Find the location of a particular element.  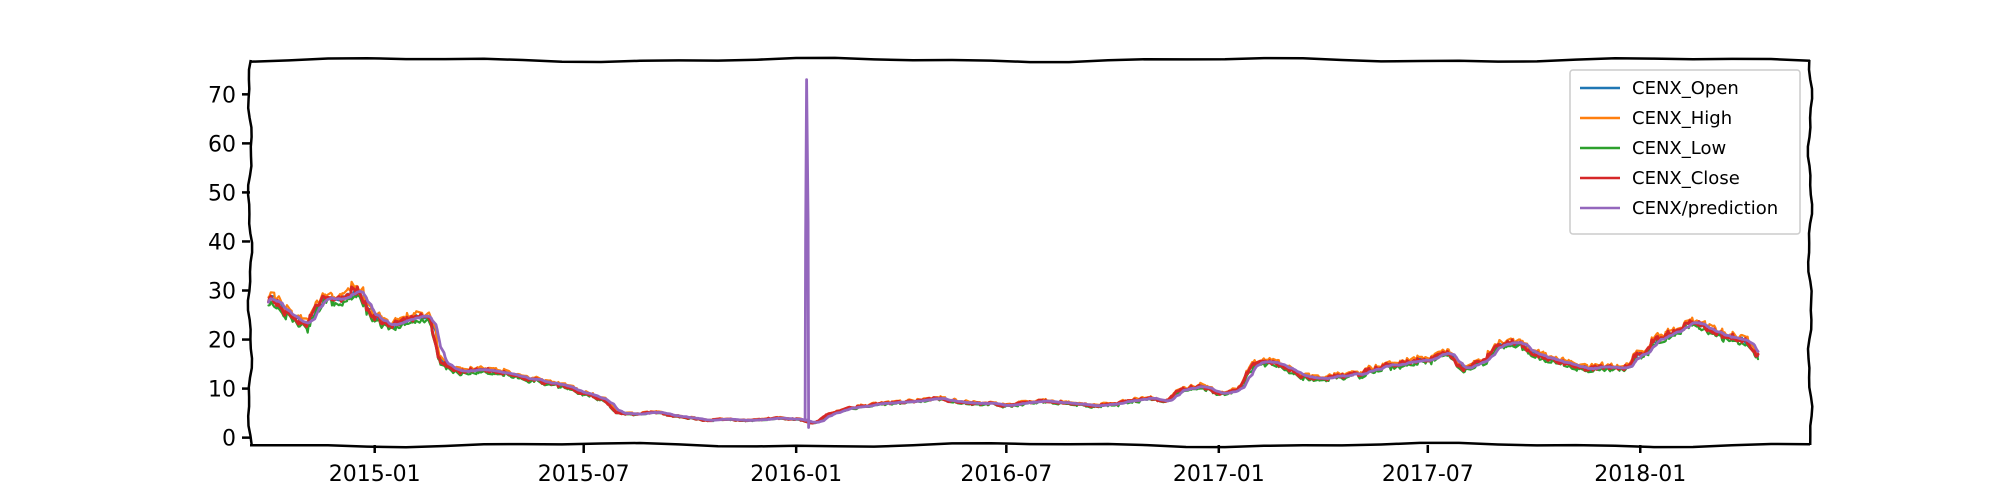

legend-label-cenx-low: CENX_Low is located at coordinates (1679, 148).